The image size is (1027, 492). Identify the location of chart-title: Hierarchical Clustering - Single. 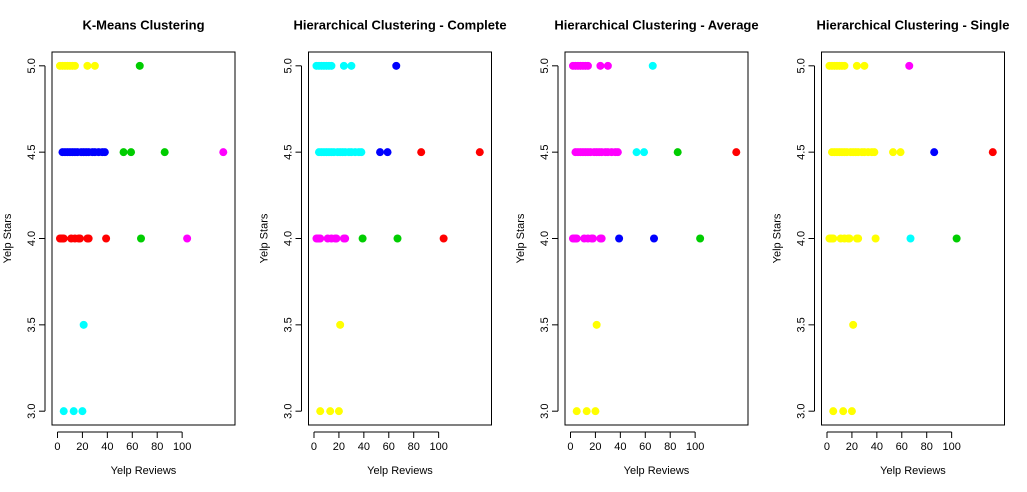
(913, 24).